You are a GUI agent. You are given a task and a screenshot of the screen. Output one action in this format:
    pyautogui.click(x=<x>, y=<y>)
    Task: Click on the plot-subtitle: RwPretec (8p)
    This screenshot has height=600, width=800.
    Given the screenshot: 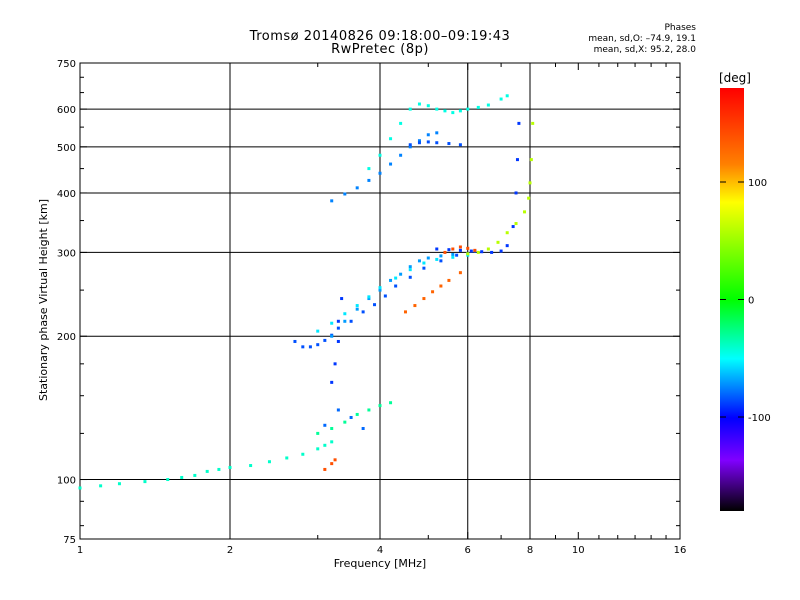 What is the action you would take?
    pyautogui.click(x=380, y=49)
    